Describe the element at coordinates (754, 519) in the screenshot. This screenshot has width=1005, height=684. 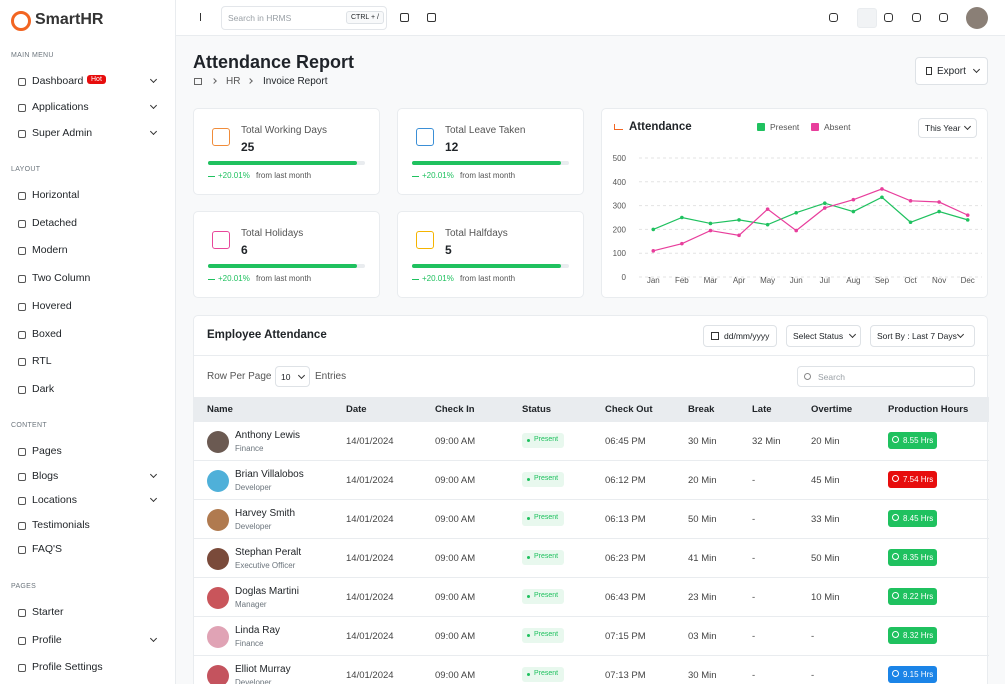
I see `cell: -` at that location.